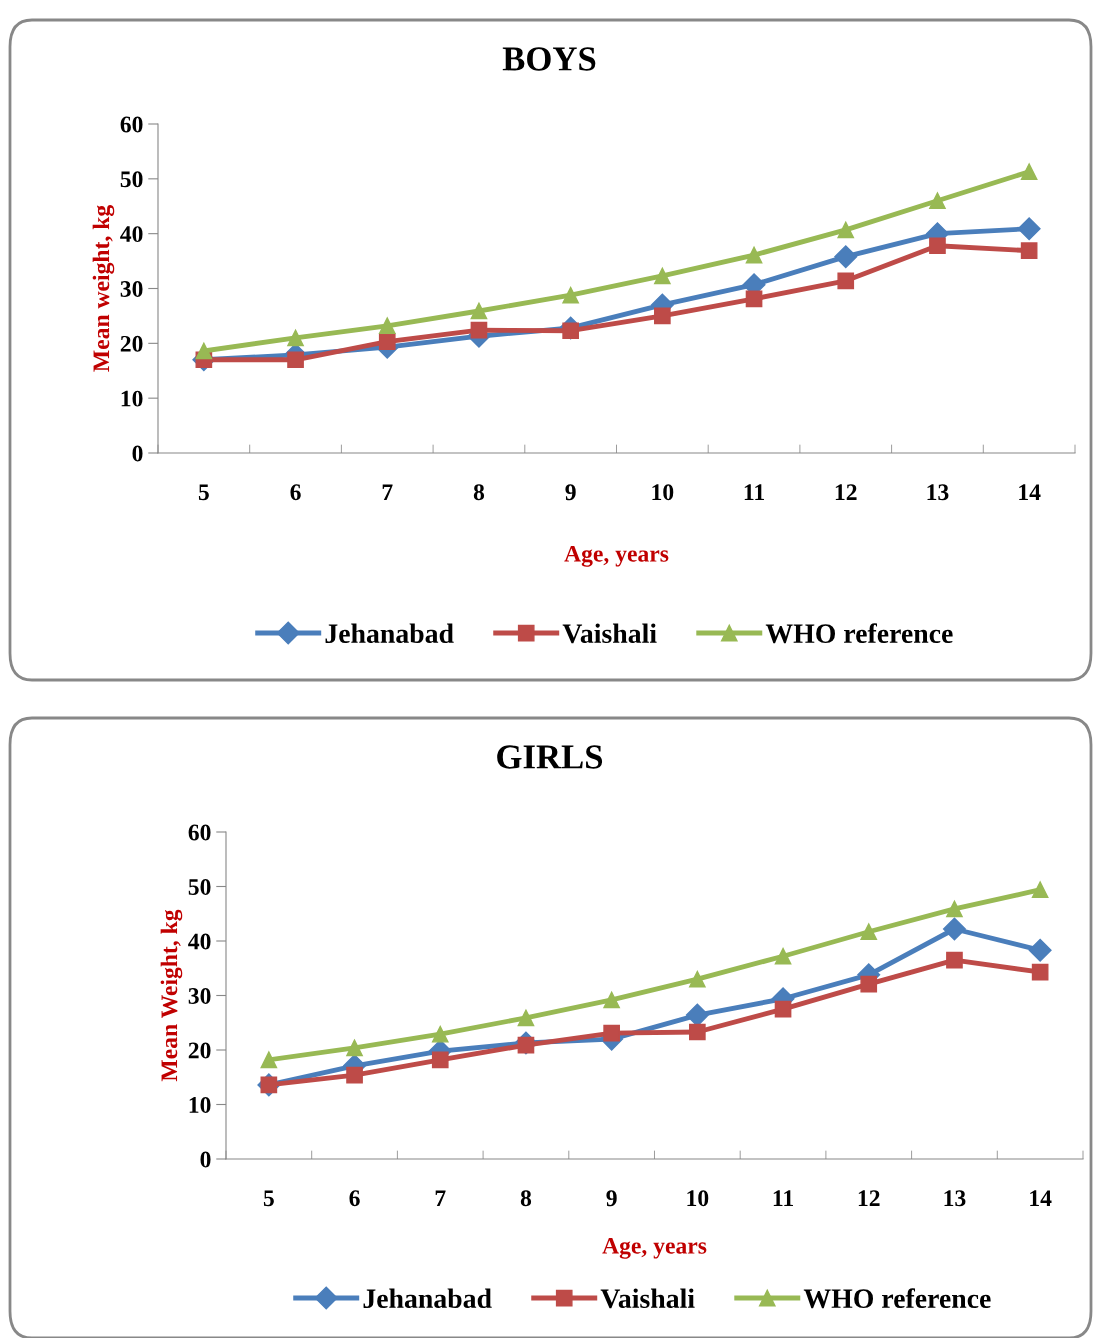 This screenshot has height=1338, width=1099. I want to click on chart-title: GIRLS, so click(550, 757).